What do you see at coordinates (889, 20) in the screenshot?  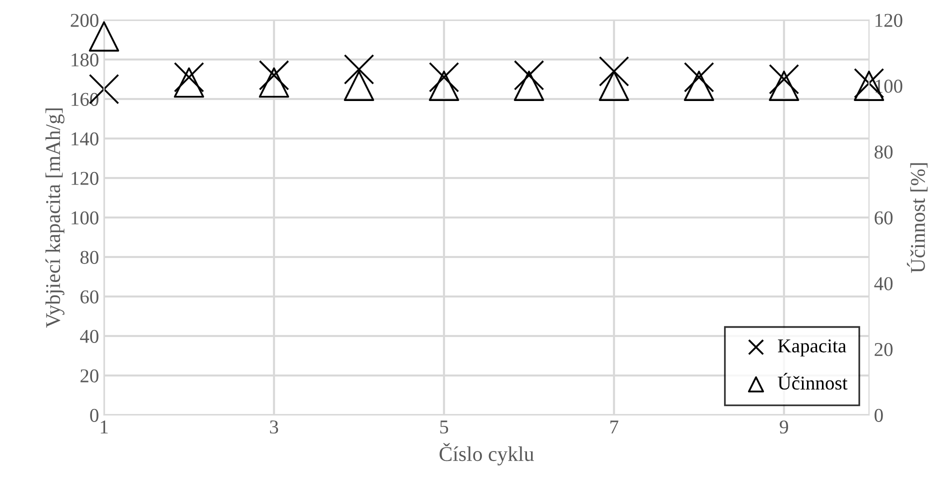 I see `y2-tick-label: 120` at bounding box center [889, 20].